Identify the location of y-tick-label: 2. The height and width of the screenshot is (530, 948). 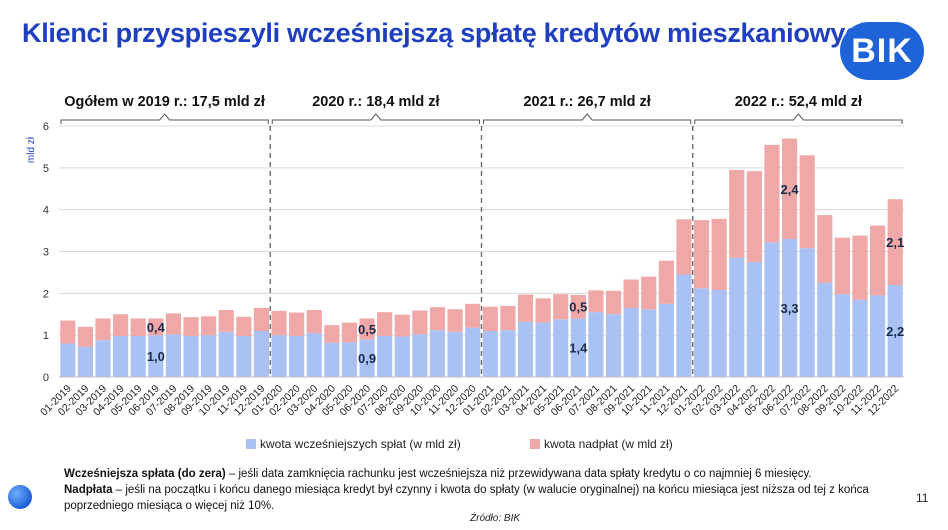
(46, 294).